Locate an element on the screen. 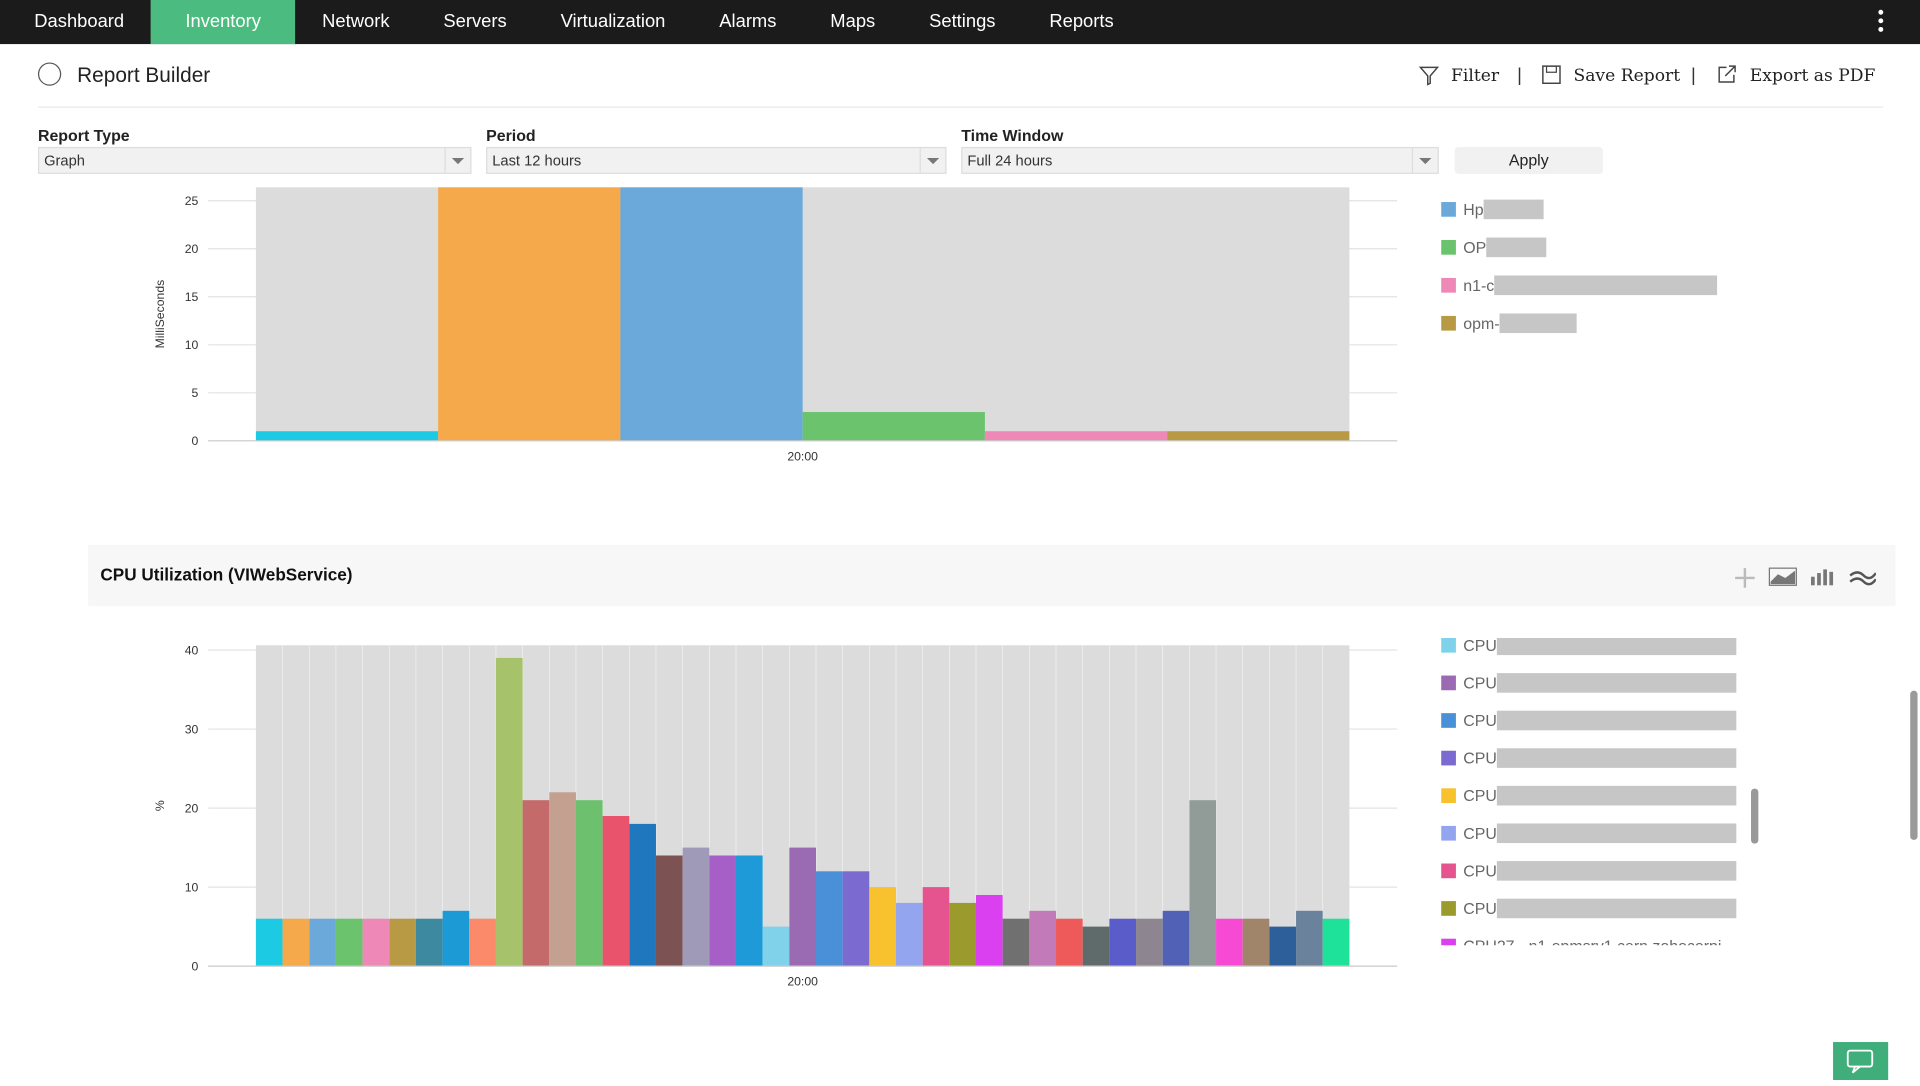  filter-icon is located at coordinates (1429, 76).